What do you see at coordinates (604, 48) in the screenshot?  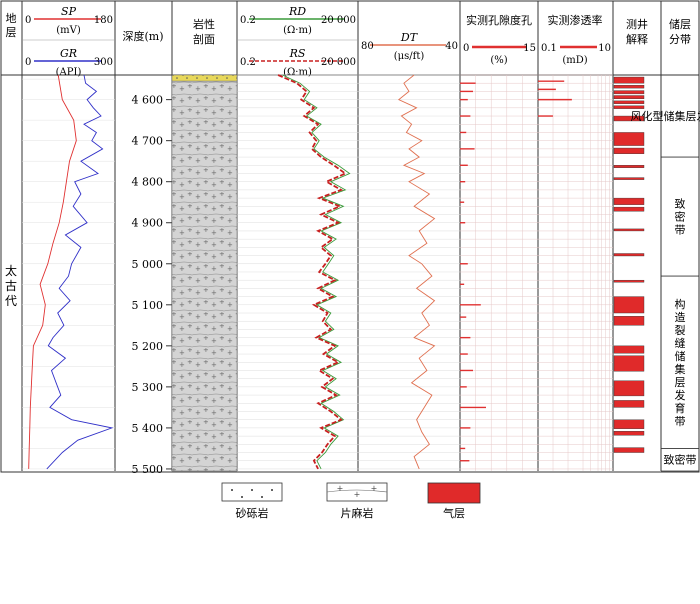 I see `perm-max: 10` at bounding box center [604, 48].